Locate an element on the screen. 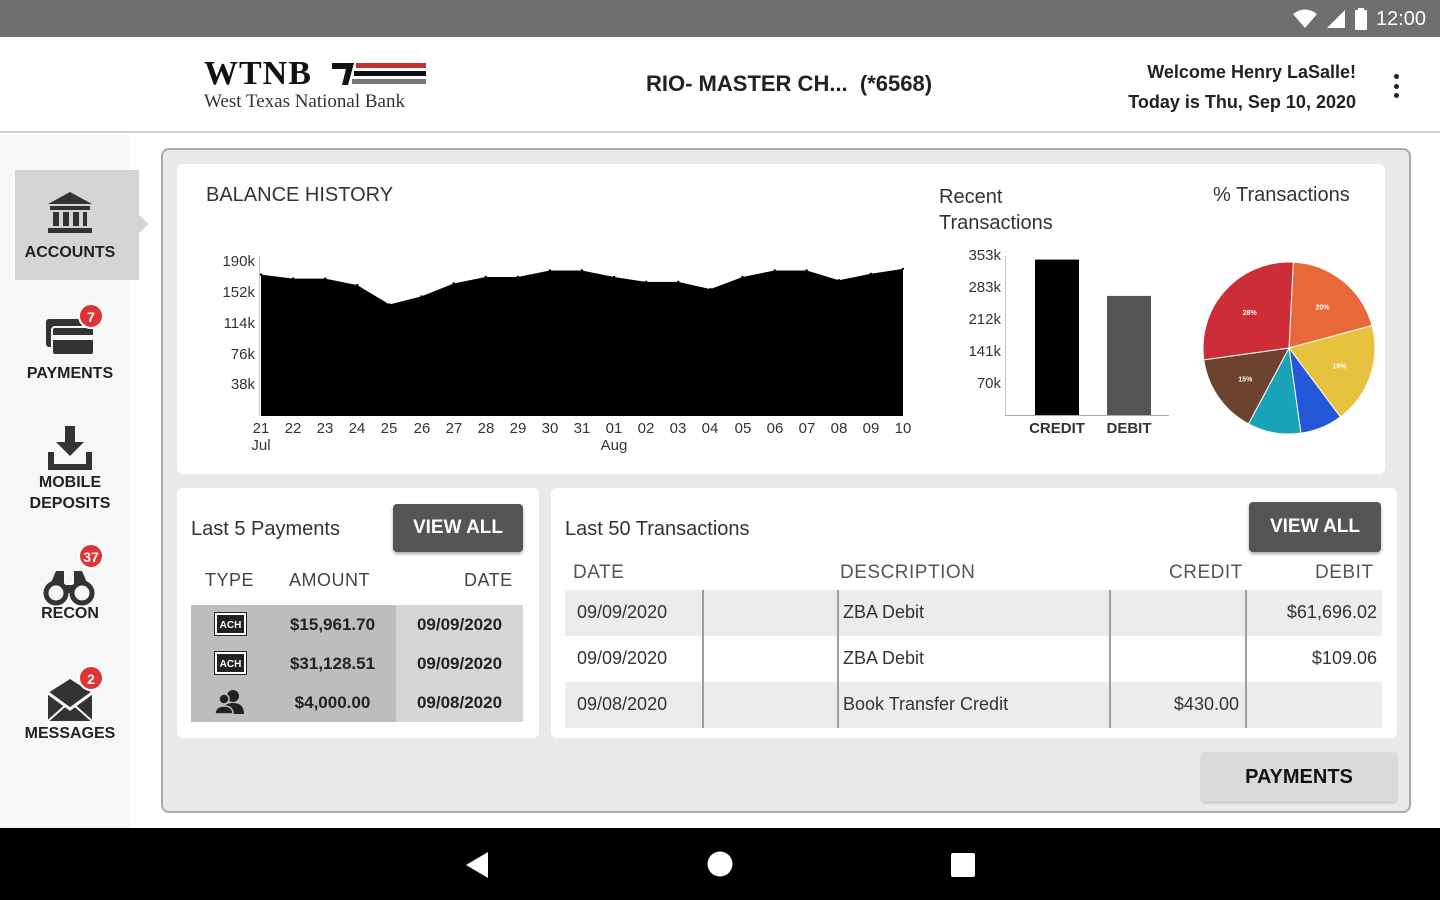 This screenshot has width=1440, height=900. balance-history-chart is located at coordinates (582, 336).